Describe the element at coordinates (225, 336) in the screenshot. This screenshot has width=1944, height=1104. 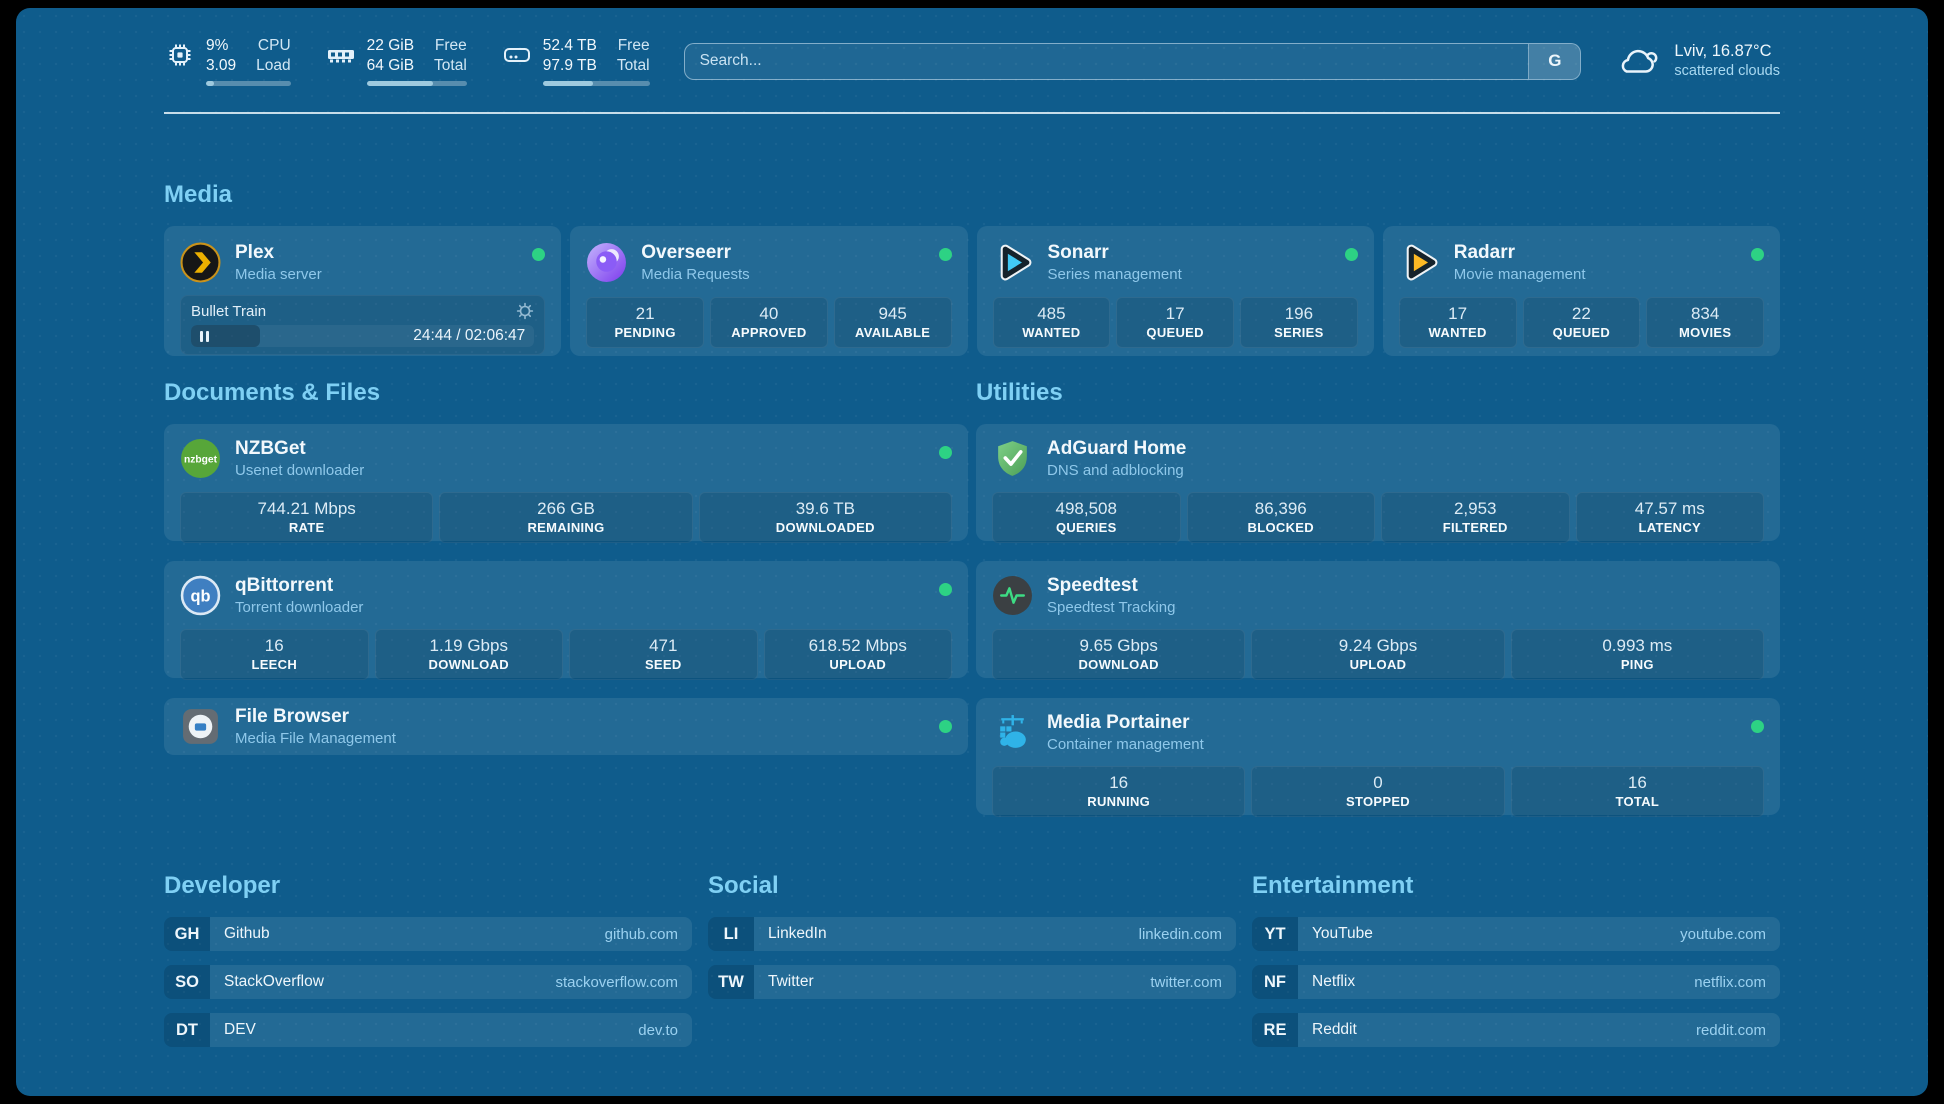
I see `playback-progress-fill` at that location.